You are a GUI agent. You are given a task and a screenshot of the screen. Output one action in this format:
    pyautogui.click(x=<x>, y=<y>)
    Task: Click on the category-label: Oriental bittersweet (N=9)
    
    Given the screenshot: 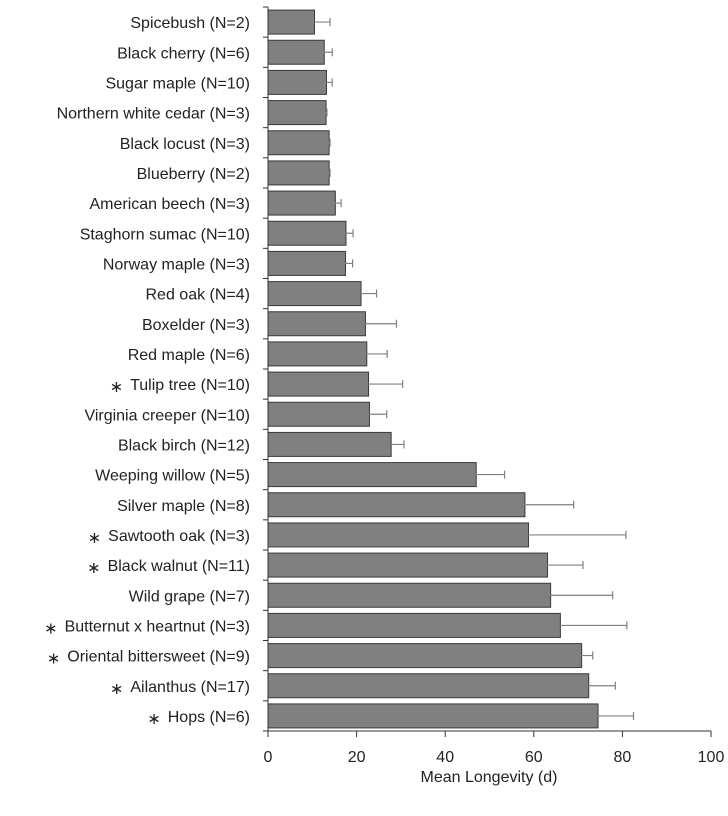 What is the action you would take?
    pyautogui.click(x=158, y=657)
    